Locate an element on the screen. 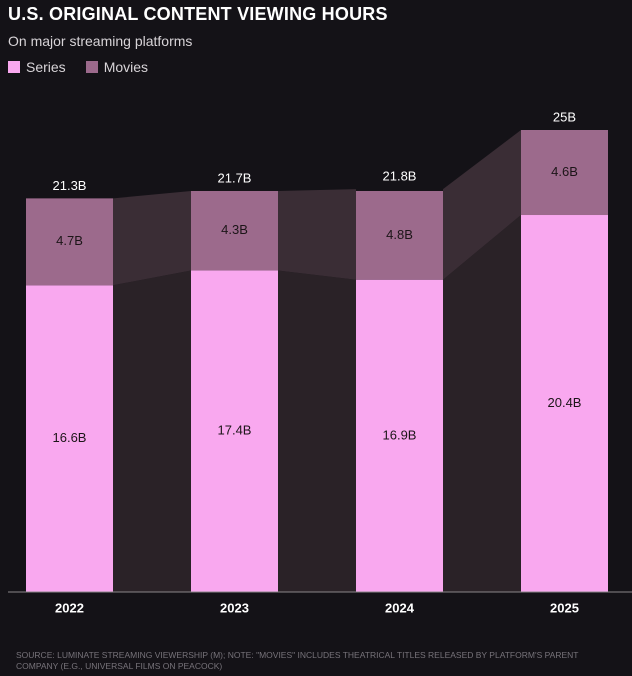 The width and height of the screenshot is (632, 676). chart-title: U.S. ORIGINAL CONTENT VIEWING HOURS is located at coordinates (198, 14).